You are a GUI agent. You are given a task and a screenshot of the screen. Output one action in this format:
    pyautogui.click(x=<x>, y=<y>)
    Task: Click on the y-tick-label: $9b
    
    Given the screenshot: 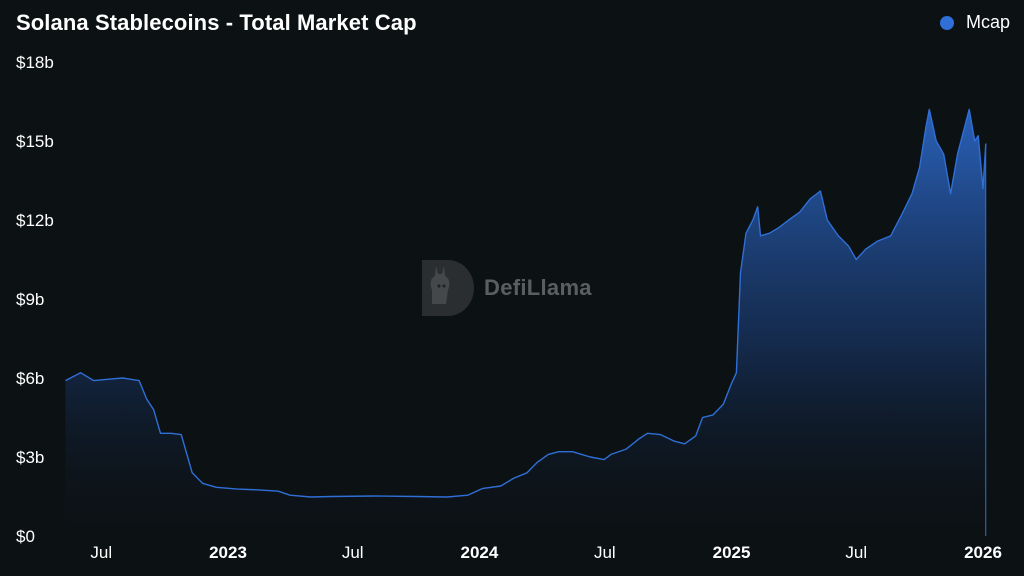 What is the action you would take?
    pyautogui.click(x=30, y=299)
    